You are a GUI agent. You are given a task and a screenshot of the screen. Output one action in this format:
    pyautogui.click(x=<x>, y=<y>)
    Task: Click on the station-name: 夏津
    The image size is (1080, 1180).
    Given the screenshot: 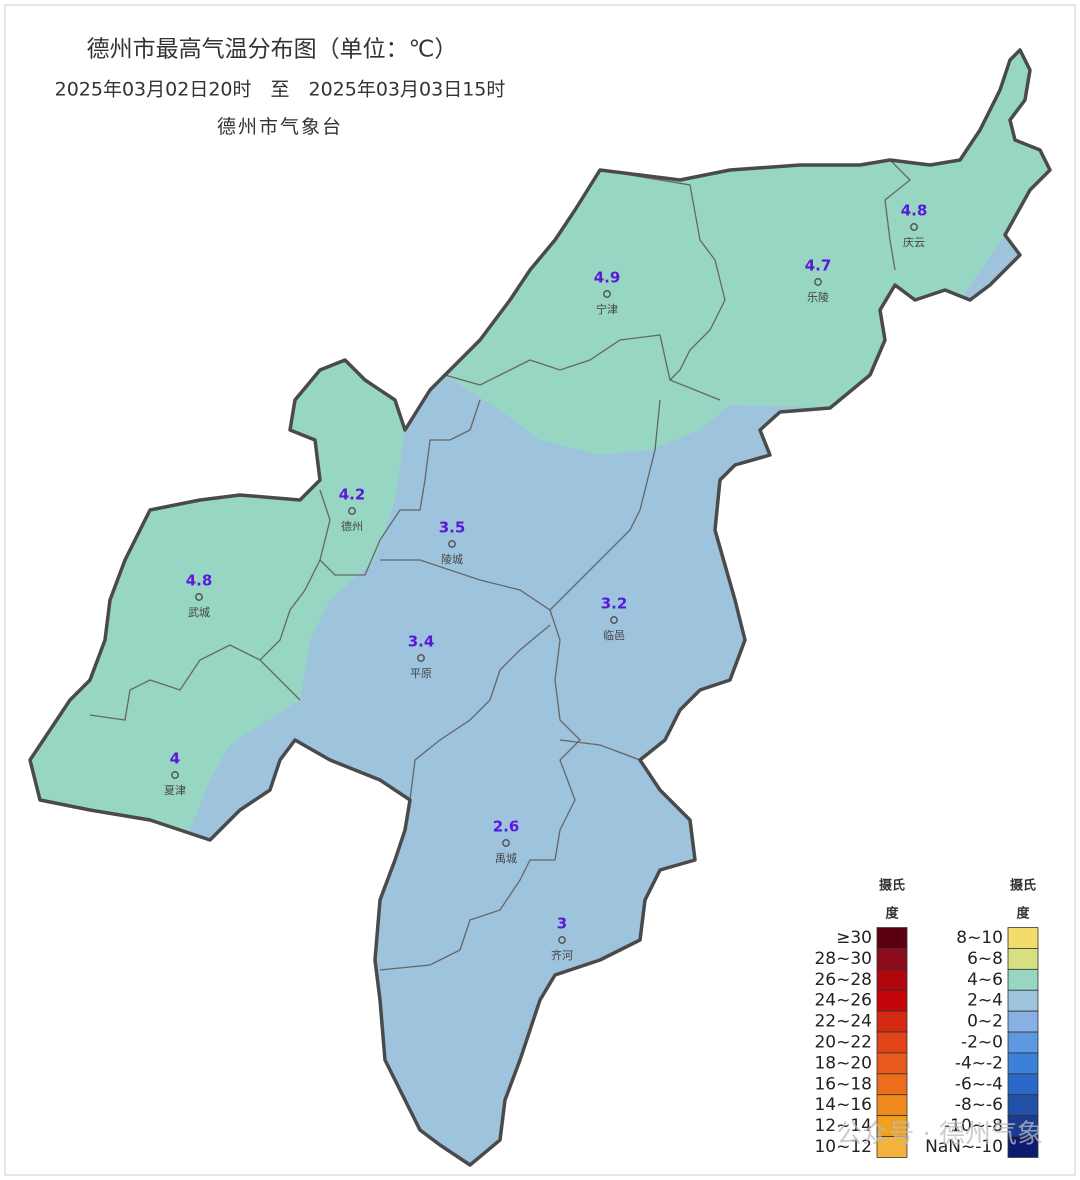 What is the action you would take?
    pyautogui.click(x=175, y=790)
    